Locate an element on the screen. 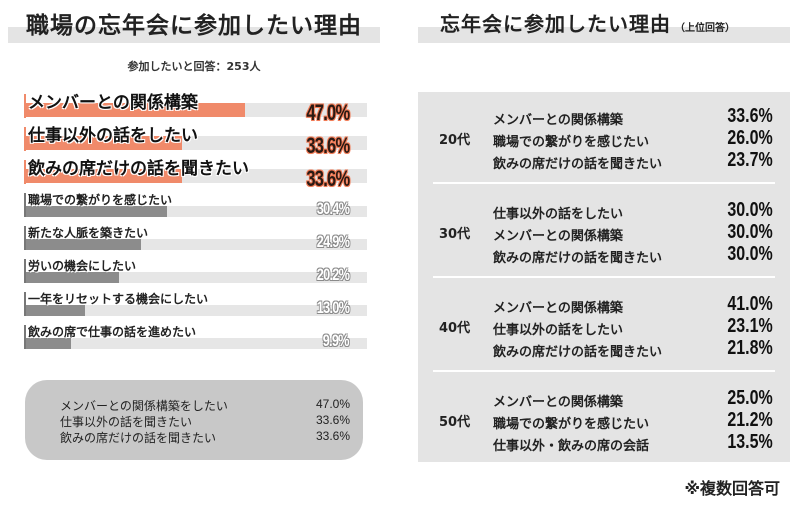 The height and width of the screenshot is (511, 800). item-label: 仕事以外の話をしたい is located at coordinates (558, 214).